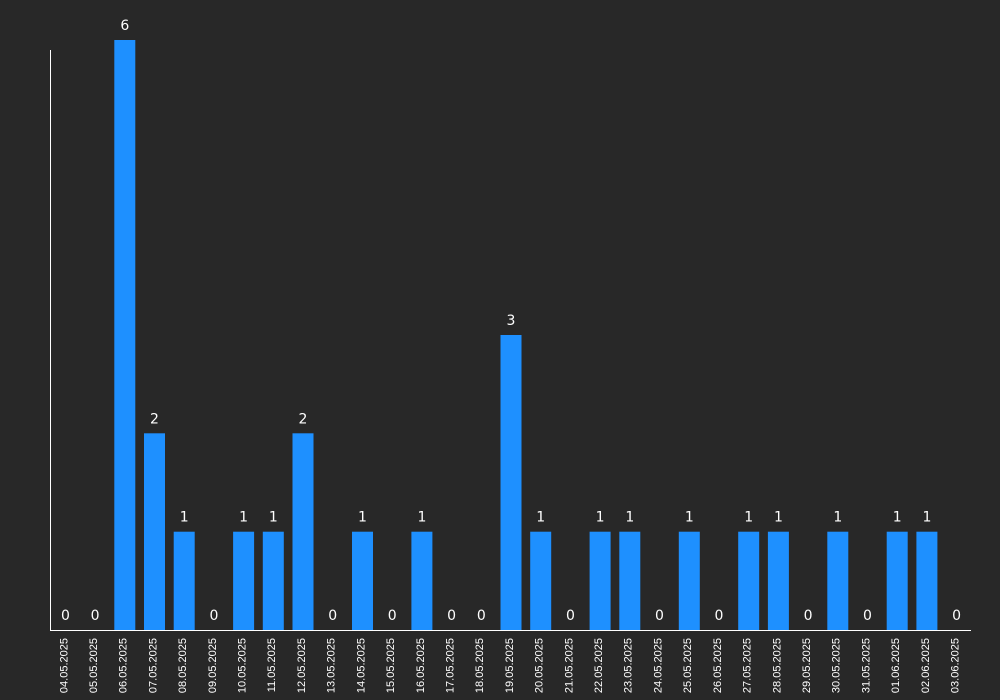  What do you see at coordinates (718, 665) in the screenshot?
I see `x-tick-label-26.05.2025: 26.05.2025` at bounding box center [718, 665].